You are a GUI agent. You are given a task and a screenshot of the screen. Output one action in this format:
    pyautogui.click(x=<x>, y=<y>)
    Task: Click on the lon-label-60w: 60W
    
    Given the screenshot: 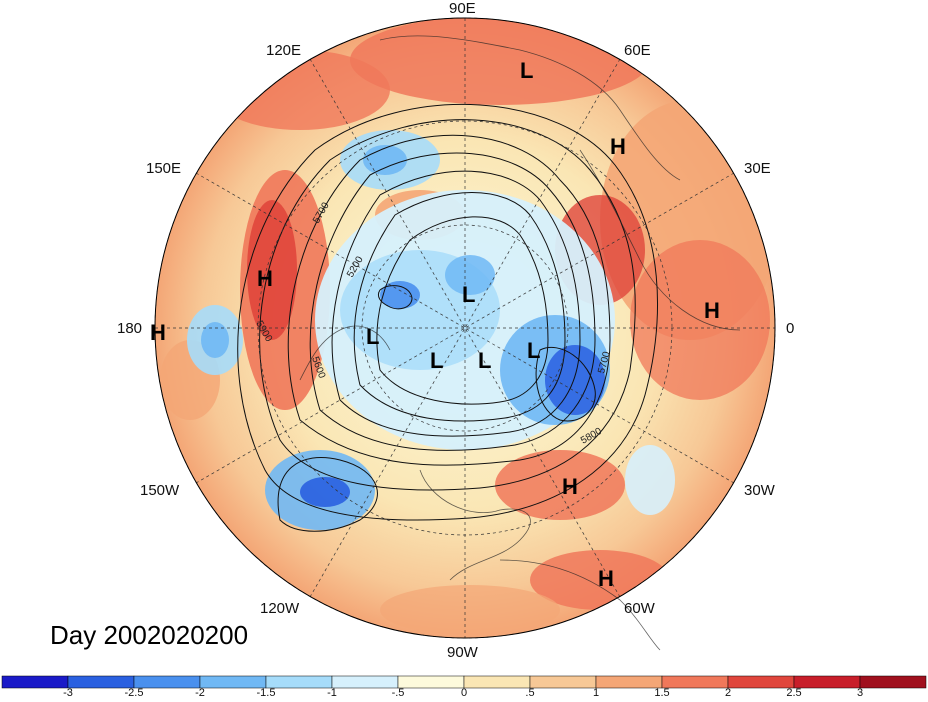 What is the action you would take?
    pyautogui.click(x=639, y=608)
    